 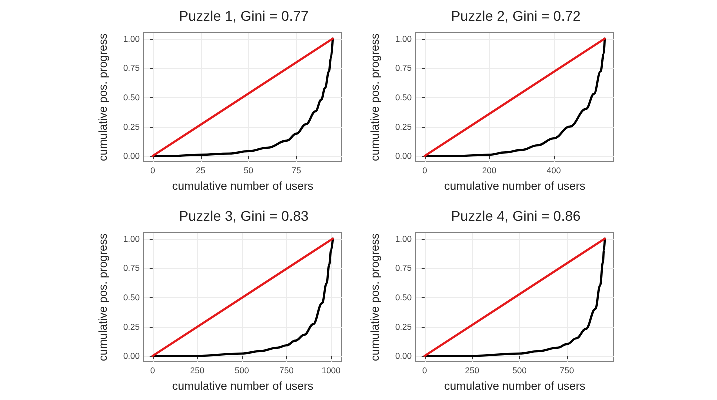 I want to click on chart-title: Puzzle 3, Gini = 0.83, so click(x=244, y=216).